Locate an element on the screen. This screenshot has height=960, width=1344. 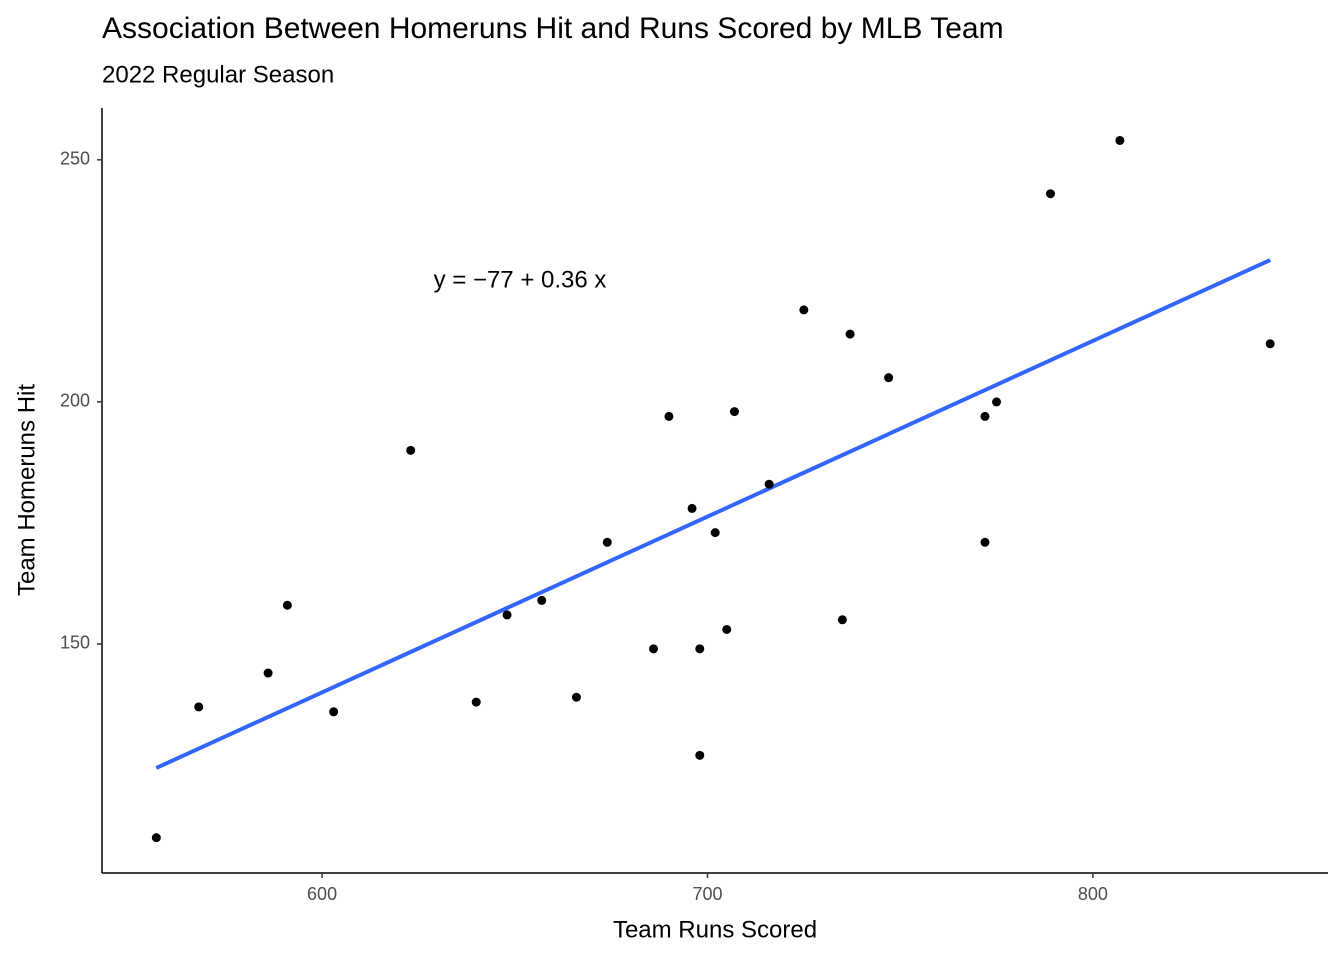
y-tick-label: 200 is located at coordinates (75, 401).